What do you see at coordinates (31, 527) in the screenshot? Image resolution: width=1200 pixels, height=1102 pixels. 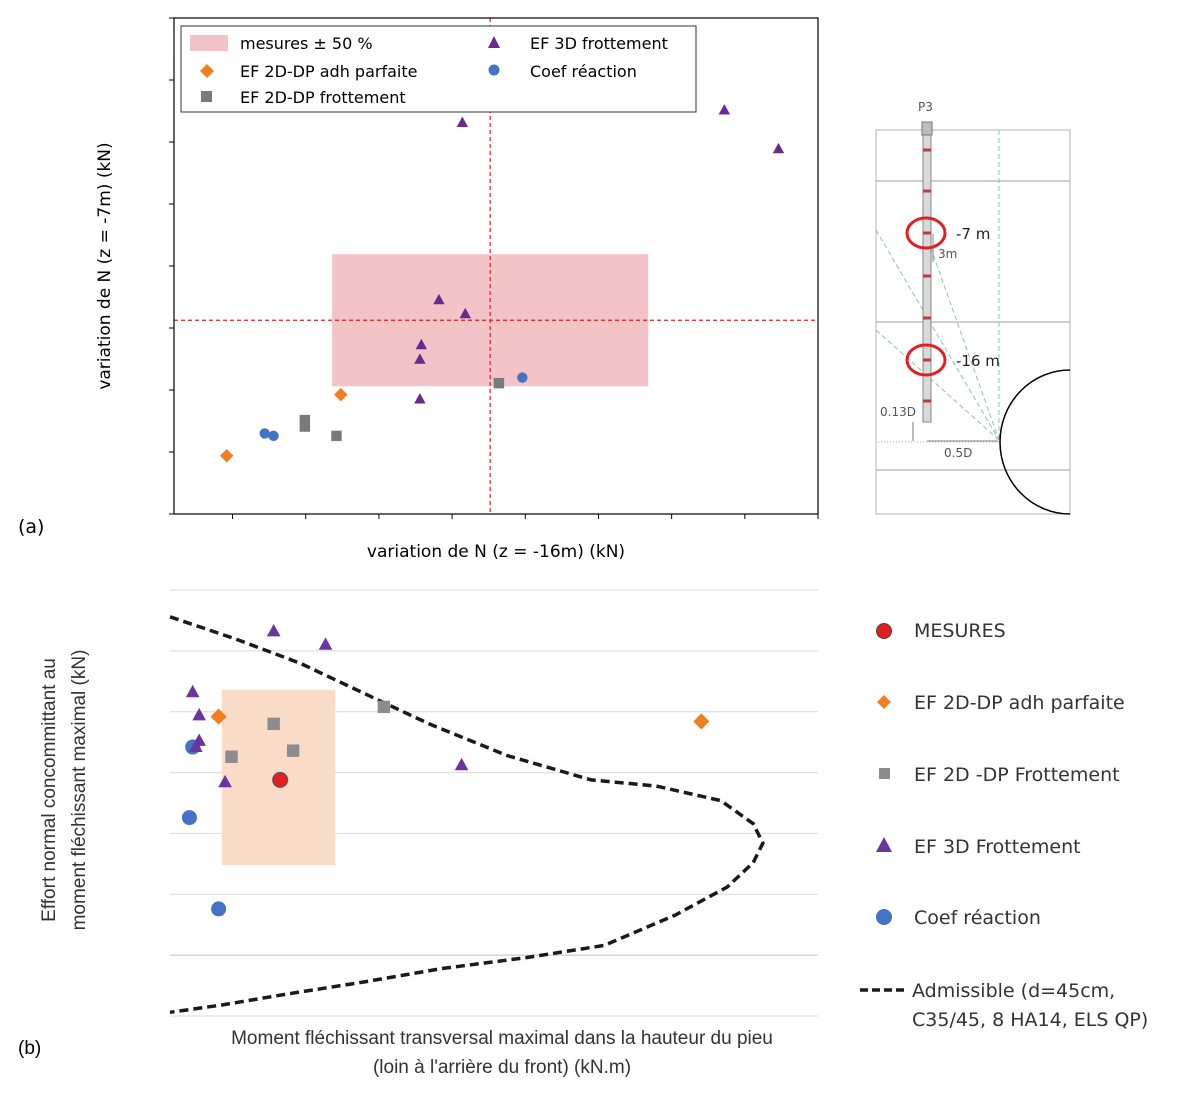 I see `panel-label: (a)` at bounding box center [31, 527].